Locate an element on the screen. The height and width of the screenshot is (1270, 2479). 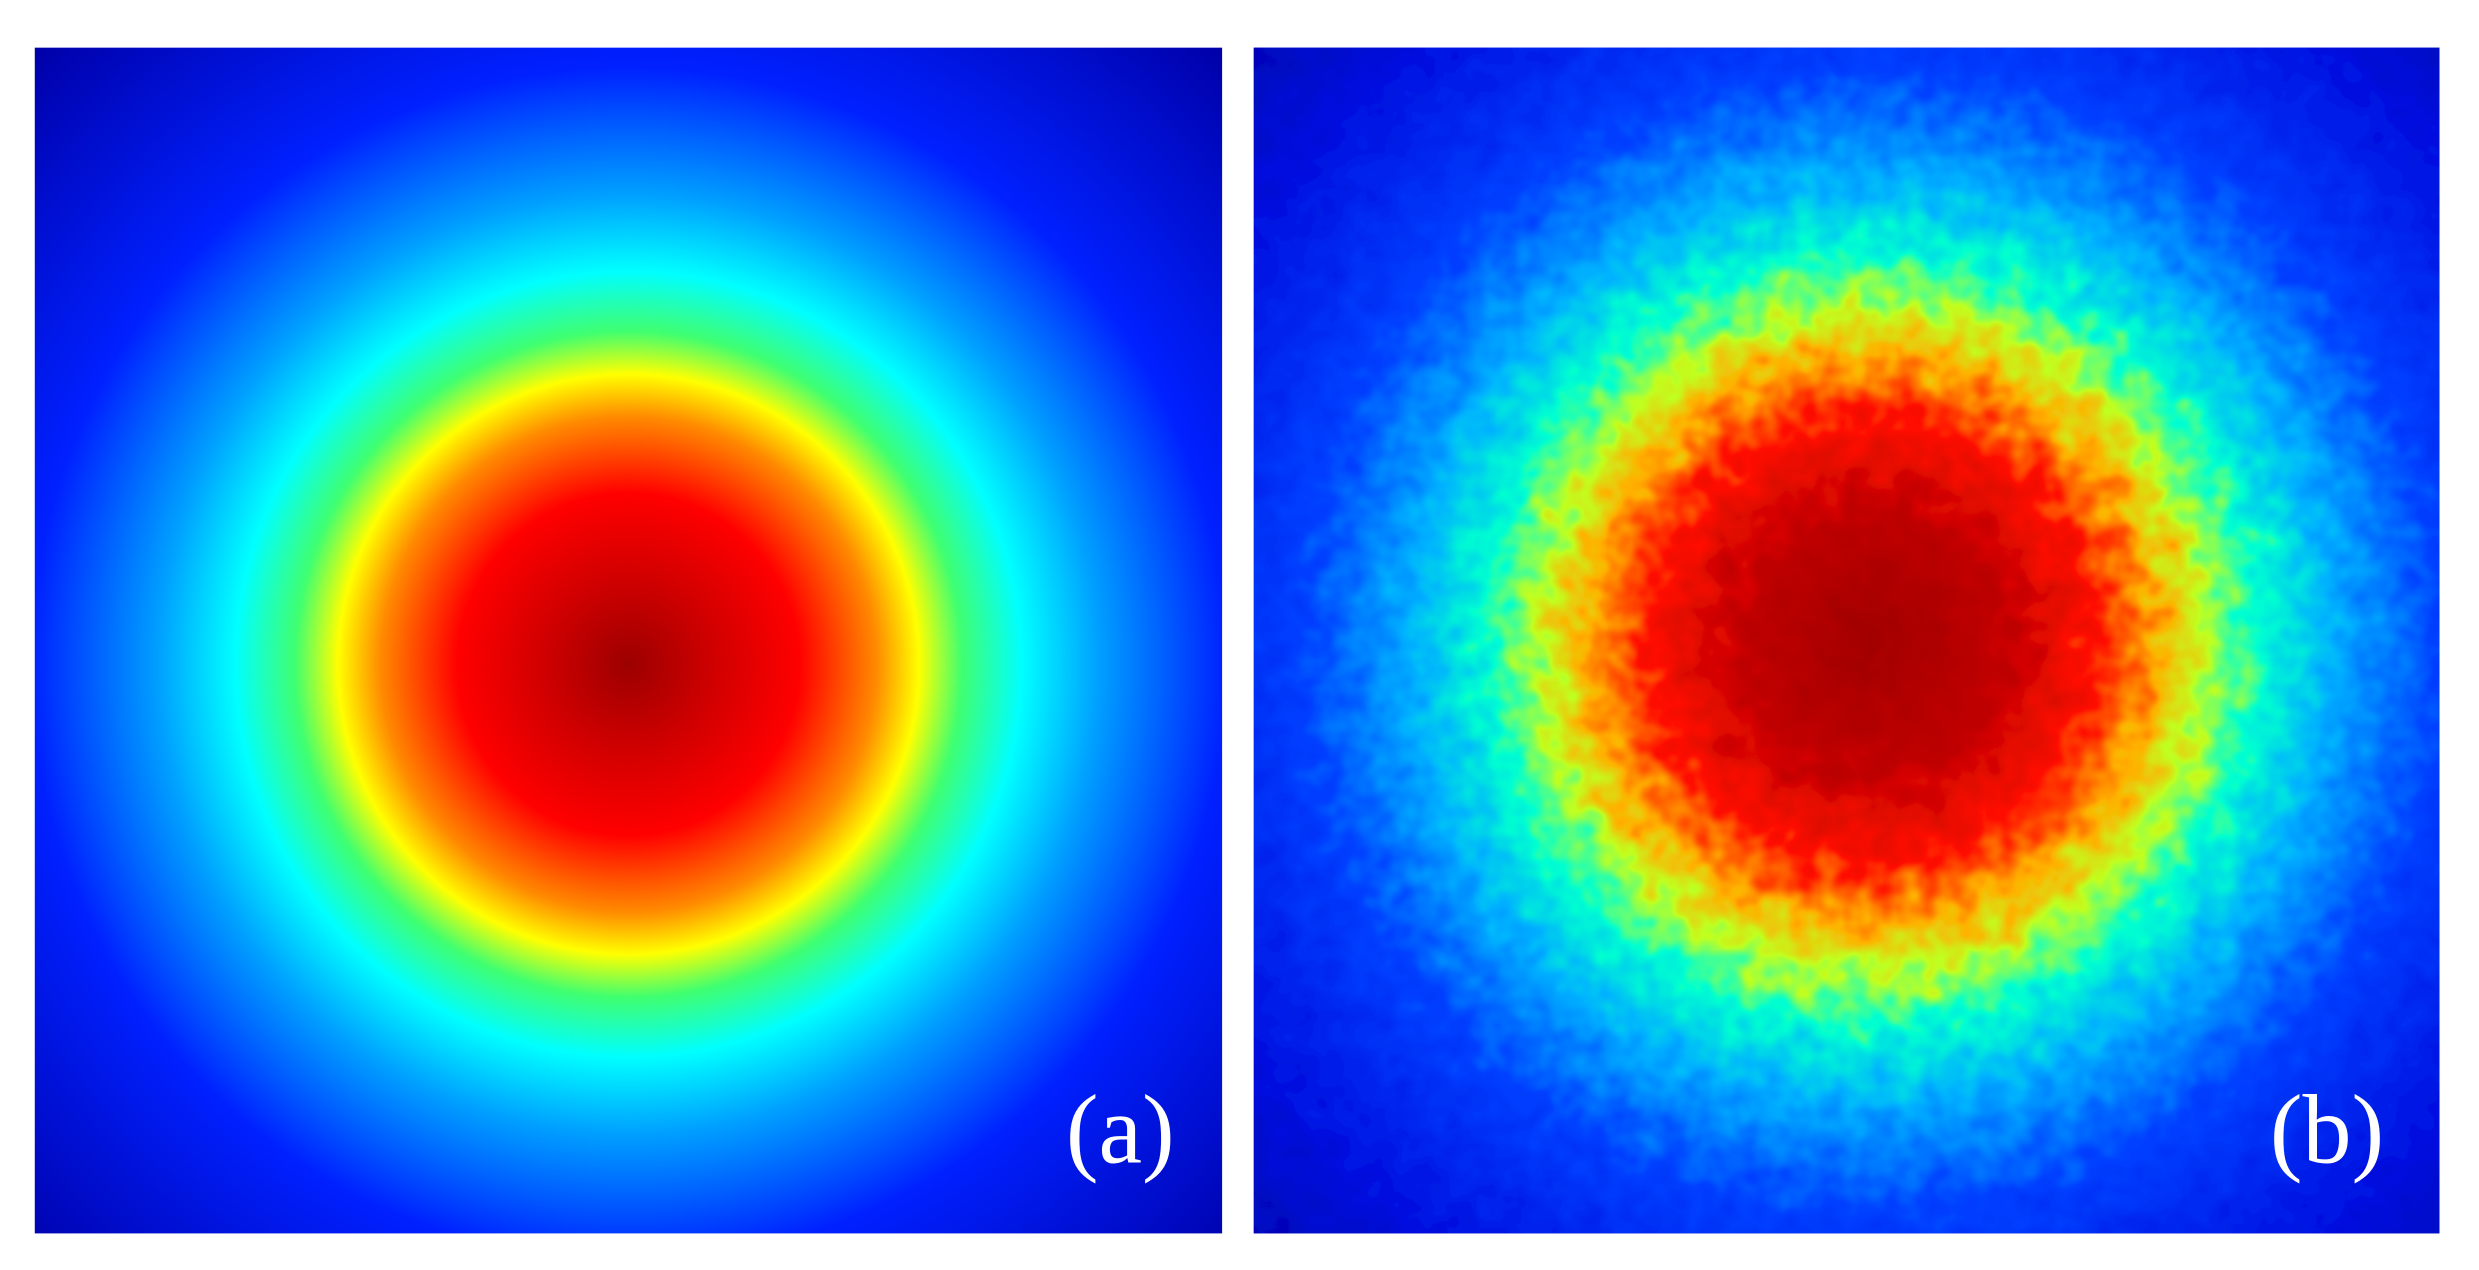
panel-label: (b) is located at coordinates (2327, 1130).